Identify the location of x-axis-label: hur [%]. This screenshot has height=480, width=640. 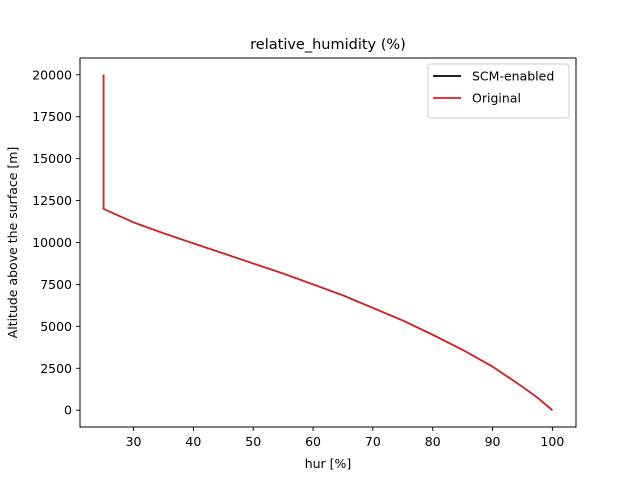
(328, 463).